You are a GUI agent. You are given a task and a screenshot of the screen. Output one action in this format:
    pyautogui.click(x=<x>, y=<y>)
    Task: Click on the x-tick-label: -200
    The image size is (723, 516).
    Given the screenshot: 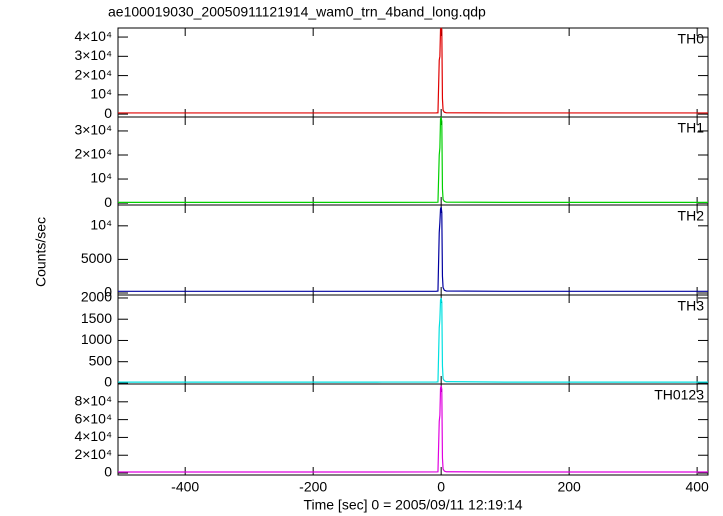 What is the action you would take?
    pyautogui.click(x=313, y=487)
    